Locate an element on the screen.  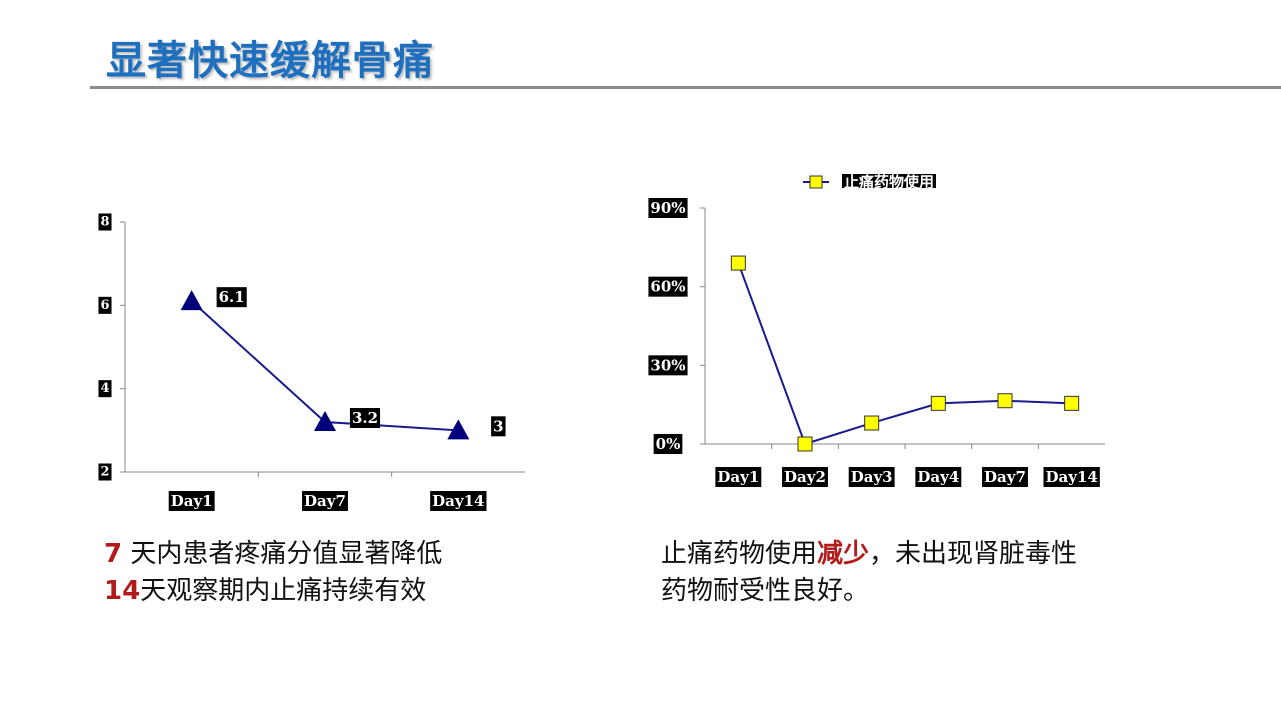
left-caption-line2: 14天观察期内止痛持续有效 is located at coordinates (273, 591).